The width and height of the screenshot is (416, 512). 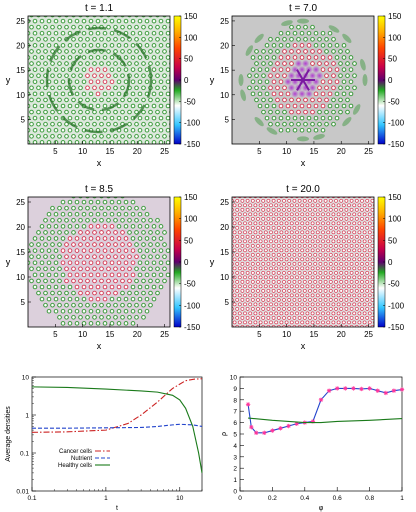 I want to click on colorbar-tick-label: 50, so click(x=392, y=240).